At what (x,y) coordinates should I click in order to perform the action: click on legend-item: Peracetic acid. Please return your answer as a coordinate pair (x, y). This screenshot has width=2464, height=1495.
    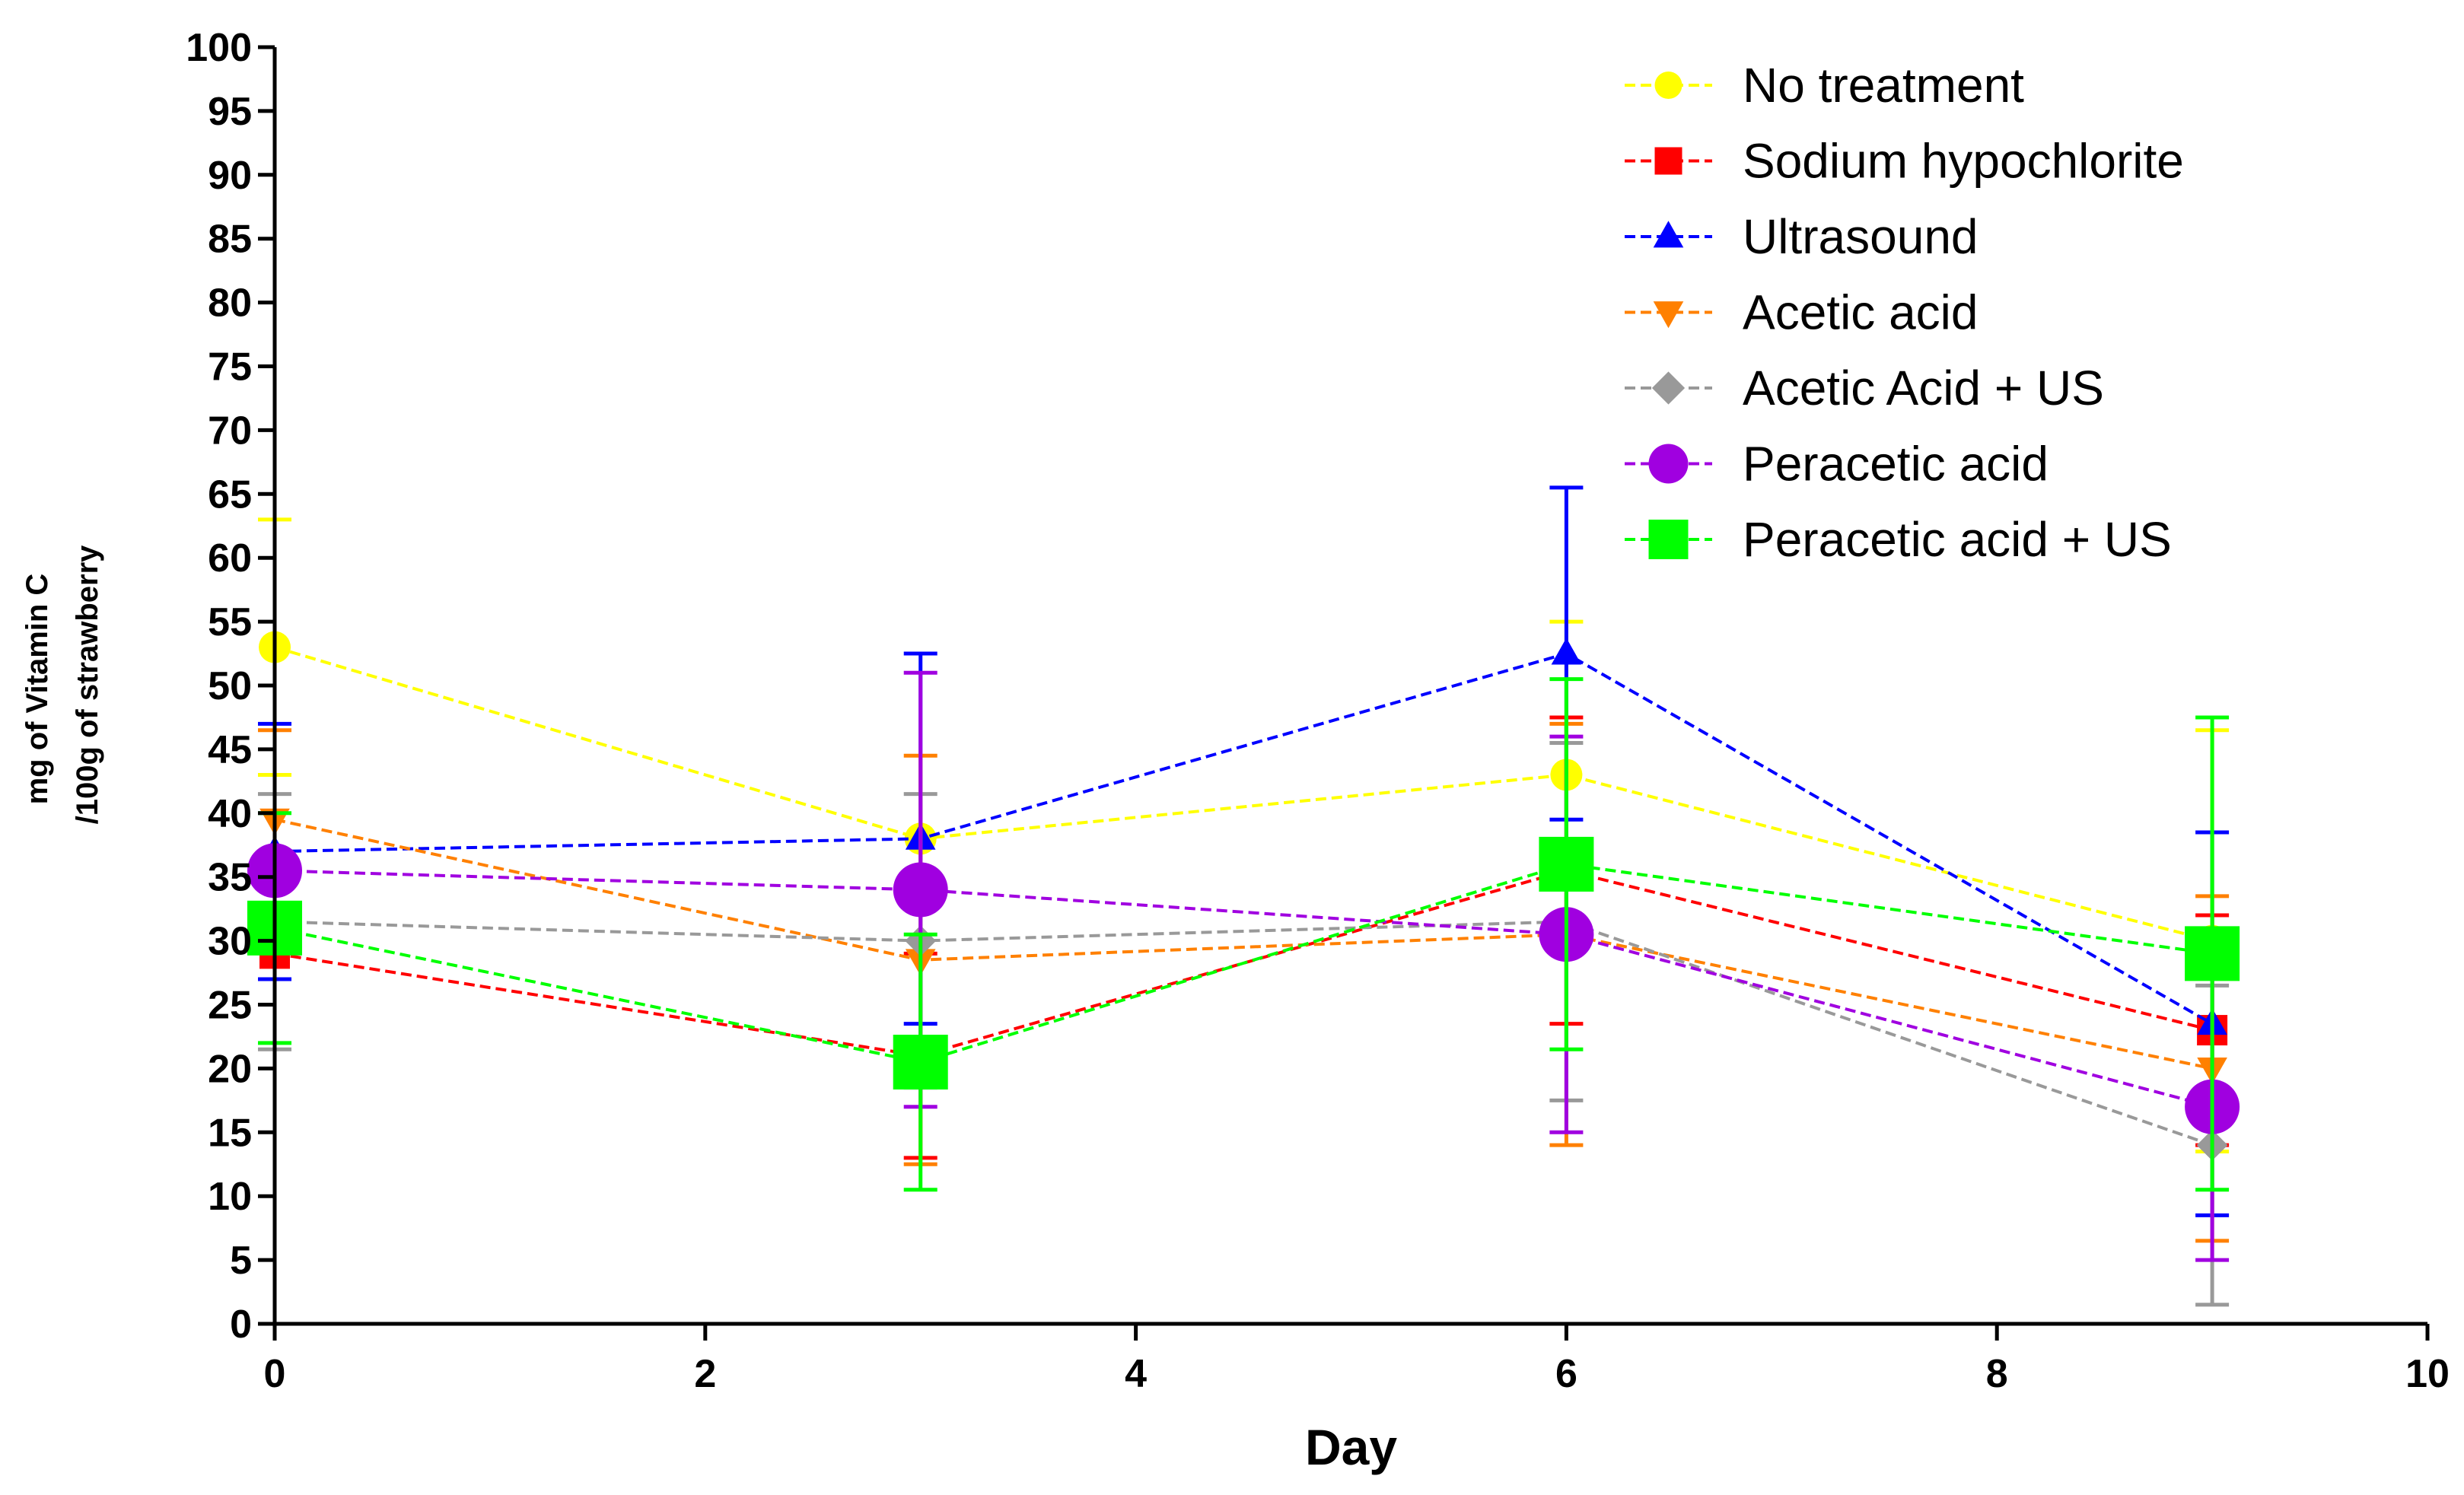
    Looking at the image, I should click on (1837, 464).